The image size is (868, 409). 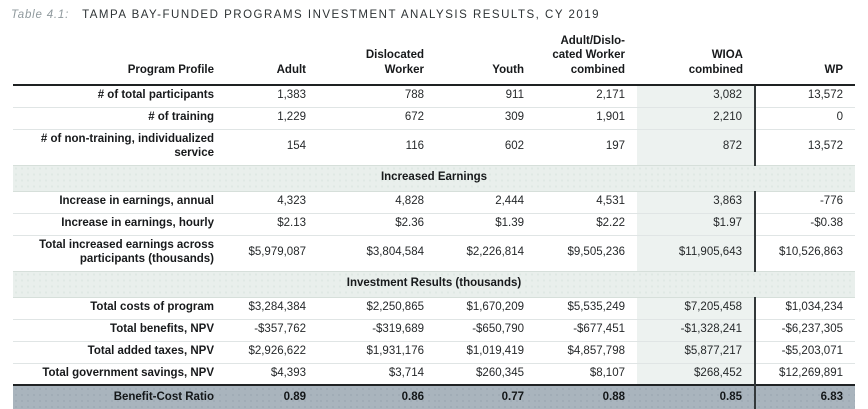 What do you see at coordinates (586, 252) in the screenshot?
I see `cell-adw: $9,505,236` at bounding box center [586, 252].